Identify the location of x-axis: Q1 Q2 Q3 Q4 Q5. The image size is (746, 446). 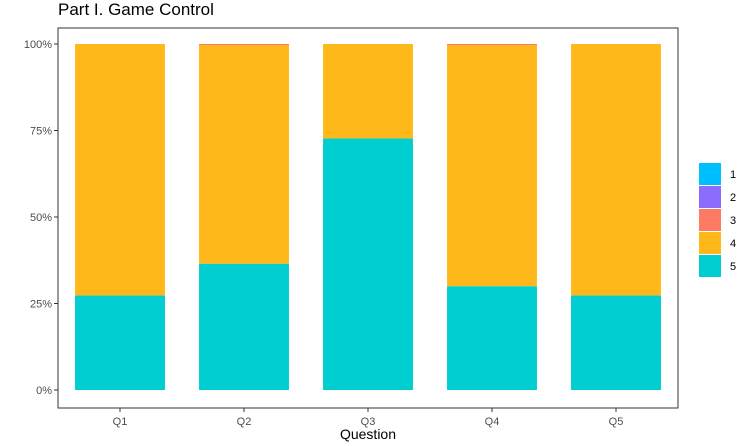
(368, 418).